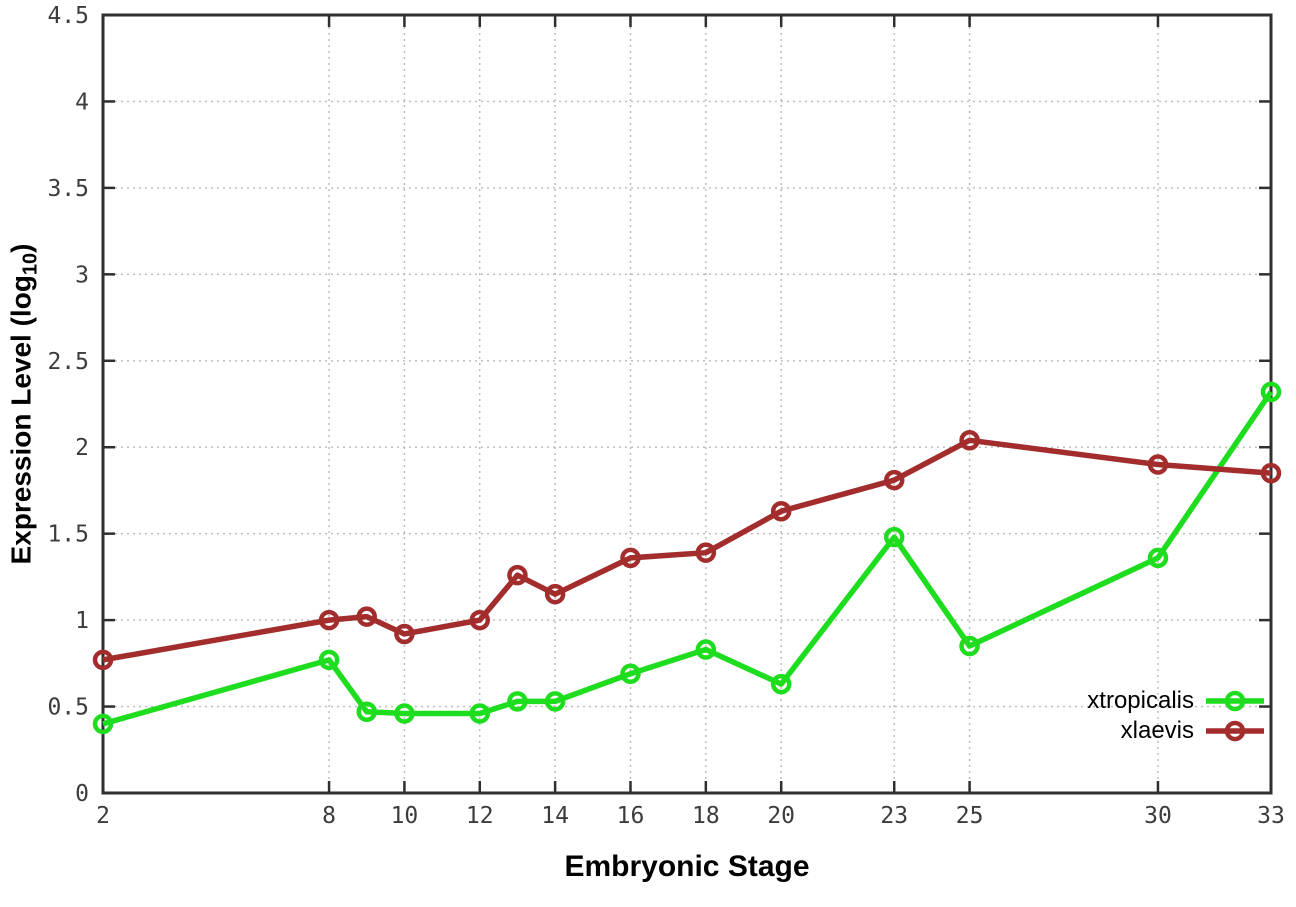 The image size is (1296, 907). Describe the element at coordinates (68, 535) in the screenshot. I see `y-tick-label: 1.5` at that location.